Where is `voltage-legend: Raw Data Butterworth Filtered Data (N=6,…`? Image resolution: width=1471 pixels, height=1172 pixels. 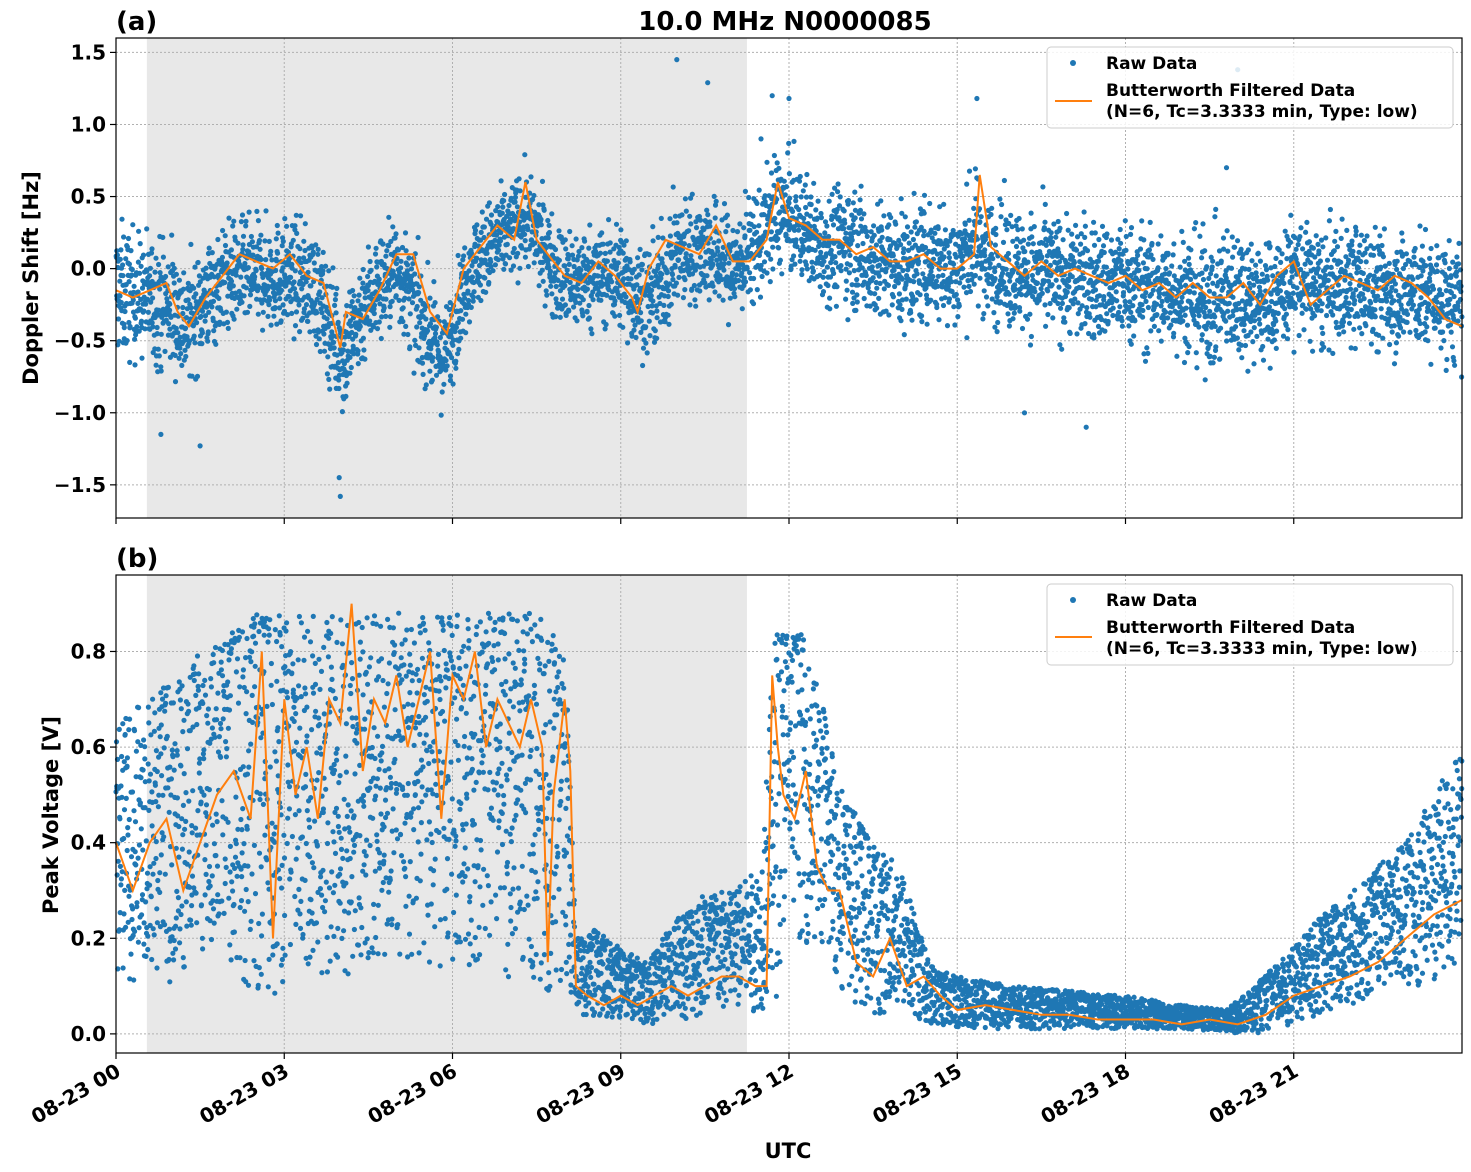 voltage-legend: Raw Data Butterworth Filtered Data (N=6,… is located at coordinates (1250, 624).